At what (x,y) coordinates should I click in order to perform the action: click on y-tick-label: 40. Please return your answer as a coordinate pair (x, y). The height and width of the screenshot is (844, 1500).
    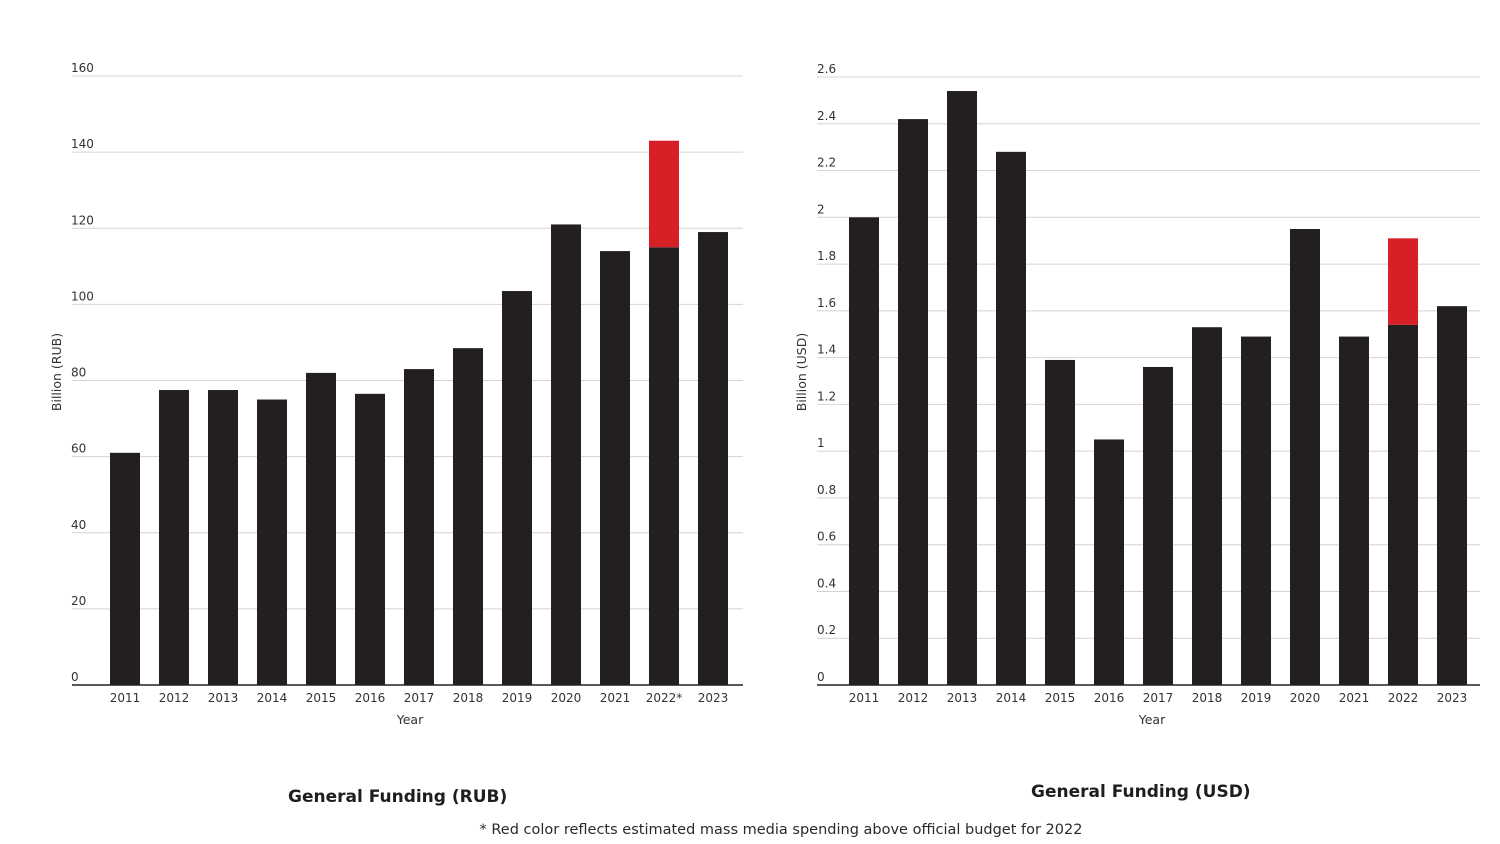
    Looking at the image, I should click on (78, 525).